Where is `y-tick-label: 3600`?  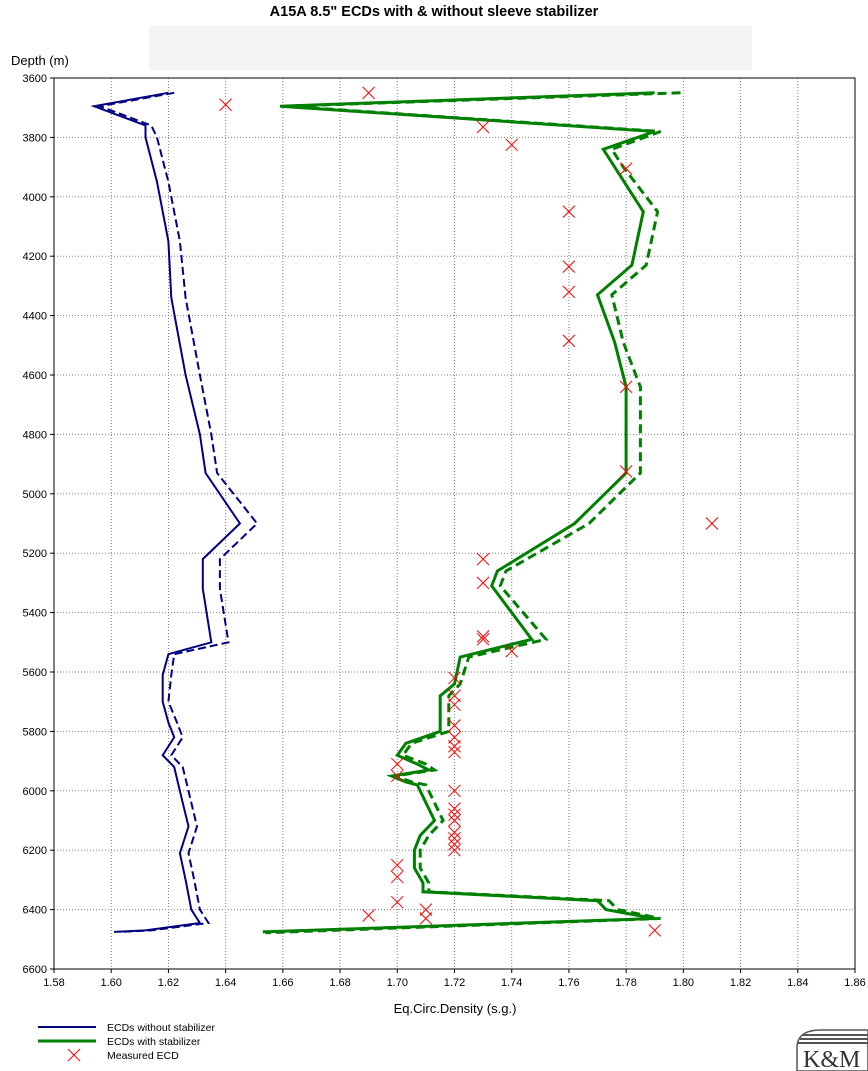 y-tick-label: 3600 is located at coordinates (35, 79).